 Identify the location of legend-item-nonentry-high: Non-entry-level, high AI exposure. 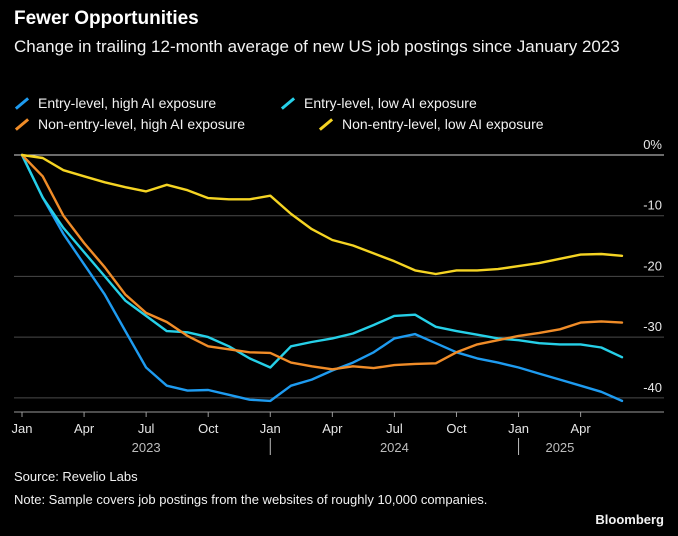
(129, 124).